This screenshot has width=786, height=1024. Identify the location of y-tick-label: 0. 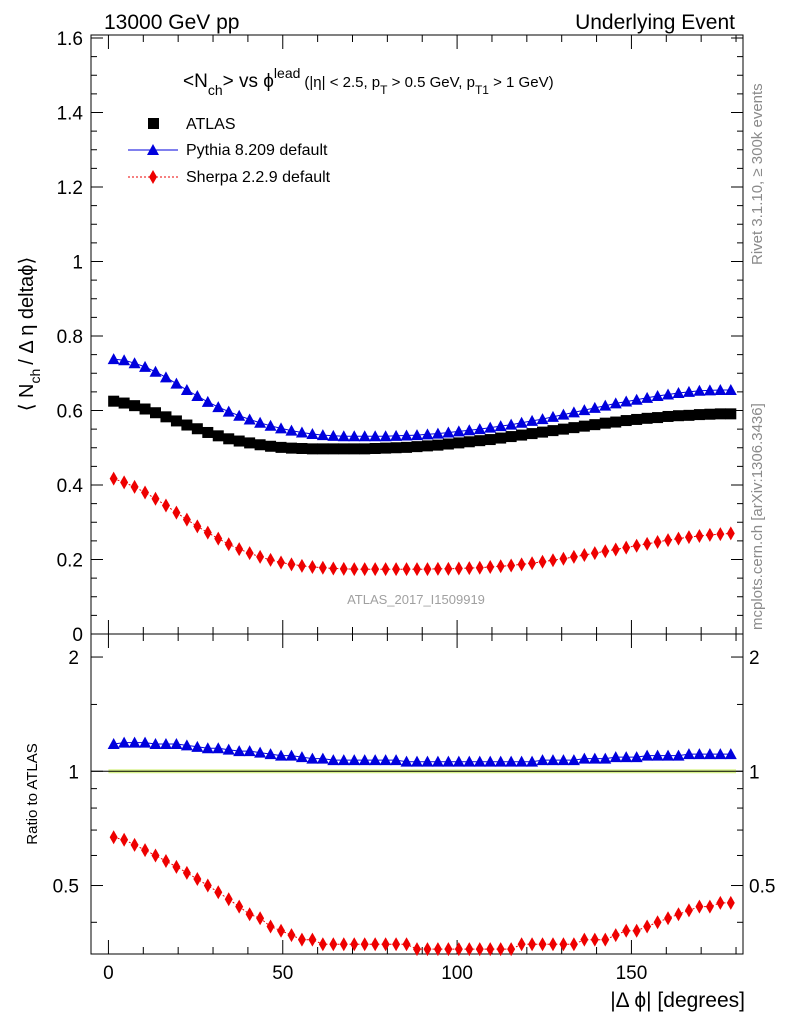
(77, 635).